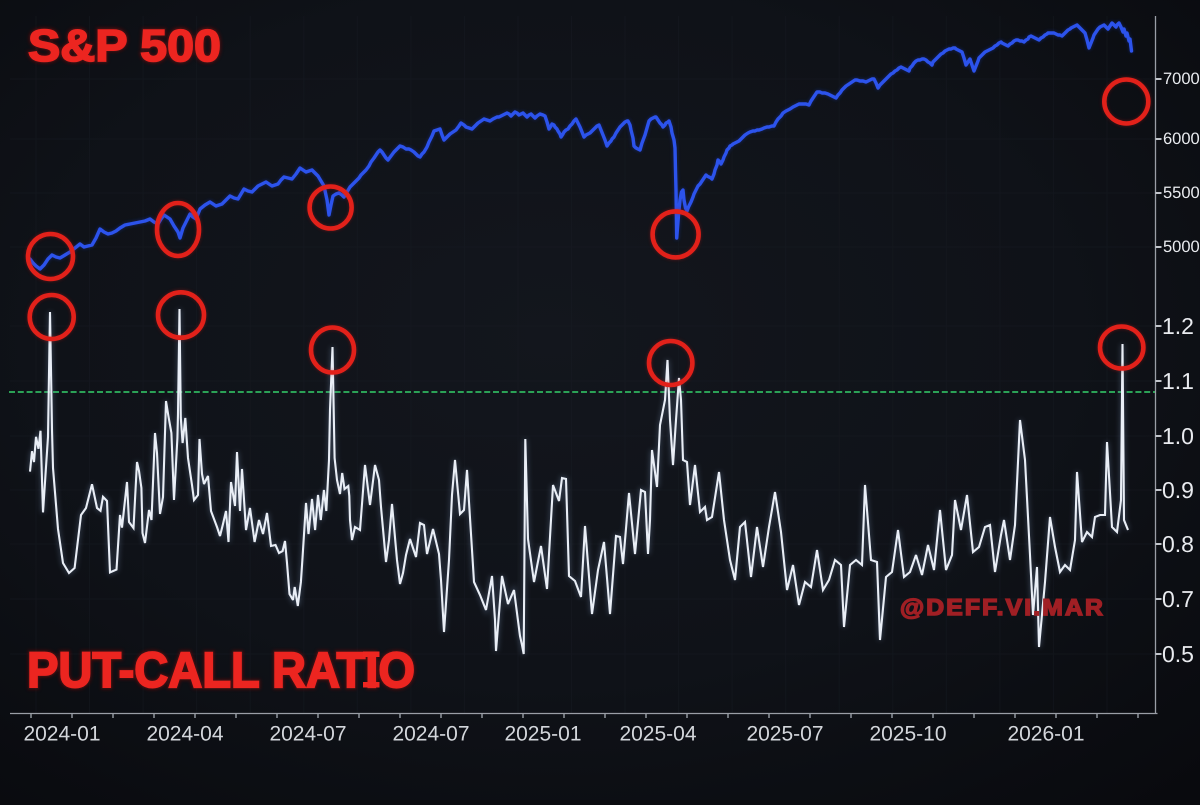  Describe the element at coordinates (184, 733) in the screenshot. I see `svg-text: 2024-04` at that location.